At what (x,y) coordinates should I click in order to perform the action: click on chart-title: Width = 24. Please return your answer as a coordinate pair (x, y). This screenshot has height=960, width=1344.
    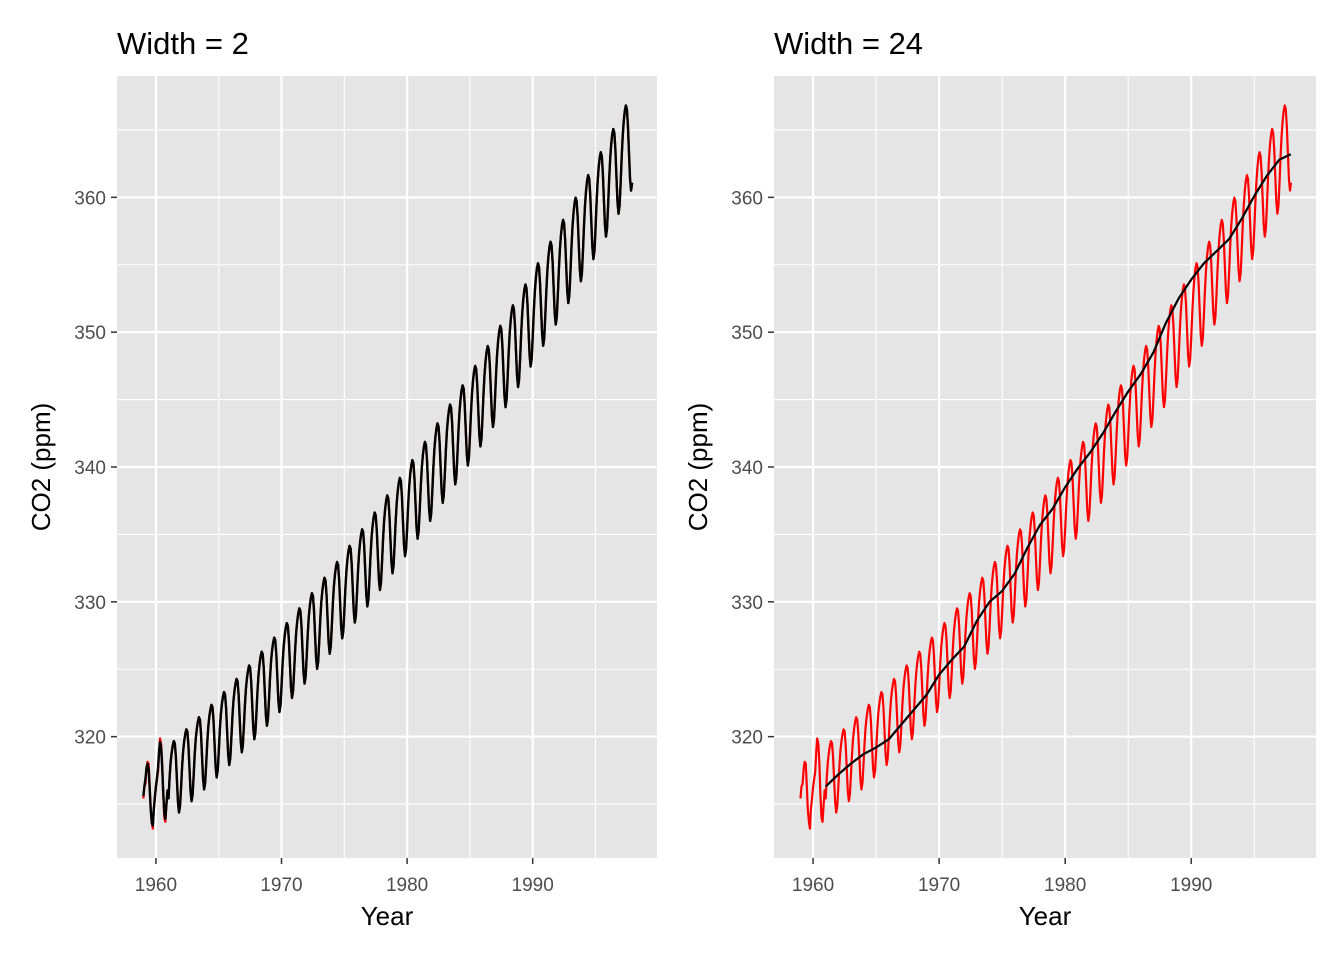
    Looking at the image, I should click on (848, 43).